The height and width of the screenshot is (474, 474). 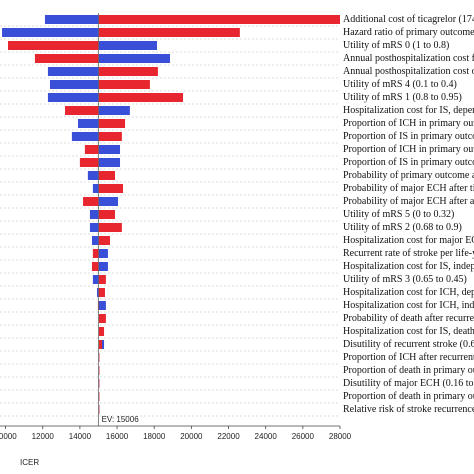 What do you see at coordinates (228, 436) in the screenshot?
I see `x-tick-label: 22000` at bounding box center [228, 436].